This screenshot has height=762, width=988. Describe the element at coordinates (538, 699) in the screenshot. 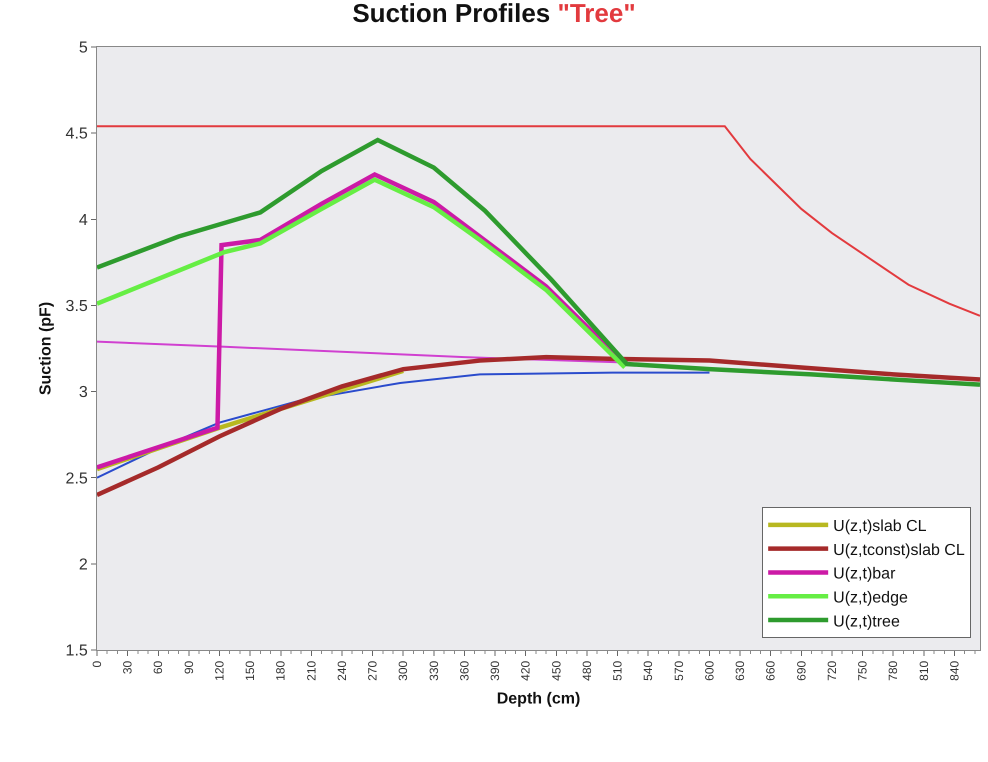

I see `x-axis-title: Depth (cm)` at that location.